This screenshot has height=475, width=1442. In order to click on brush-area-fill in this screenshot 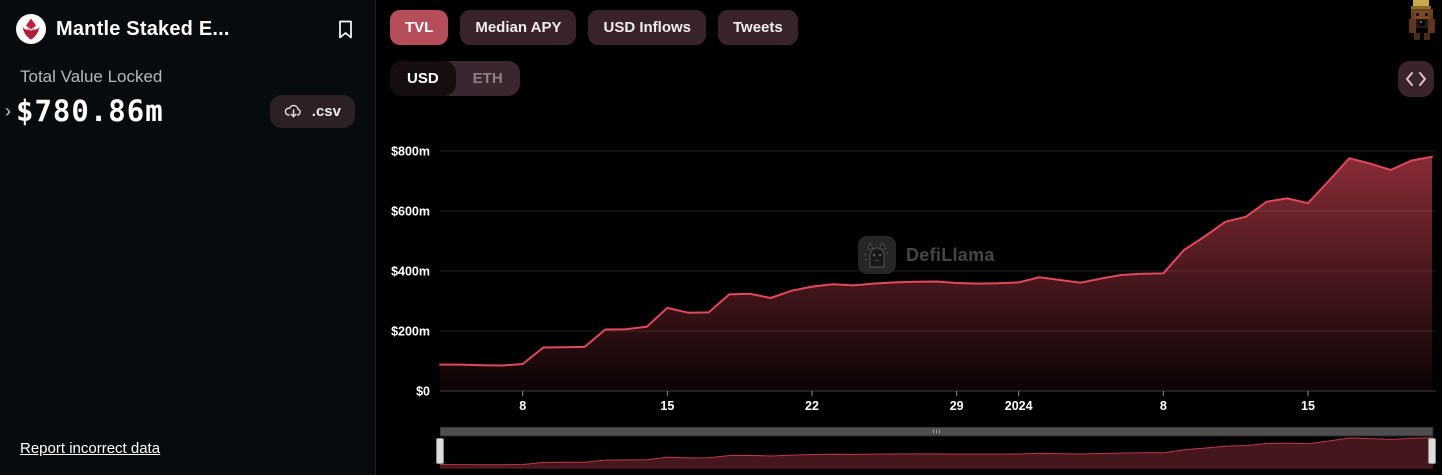, I will do `click(936, 452)`.